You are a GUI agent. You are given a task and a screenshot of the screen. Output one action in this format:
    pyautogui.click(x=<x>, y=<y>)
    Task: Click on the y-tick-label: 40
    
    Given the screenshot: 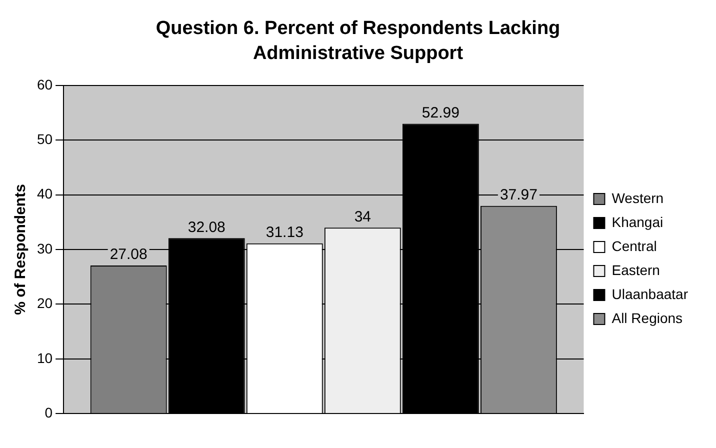 What is the action you would take?
    pyautogui.click(x=44, y=194)
    